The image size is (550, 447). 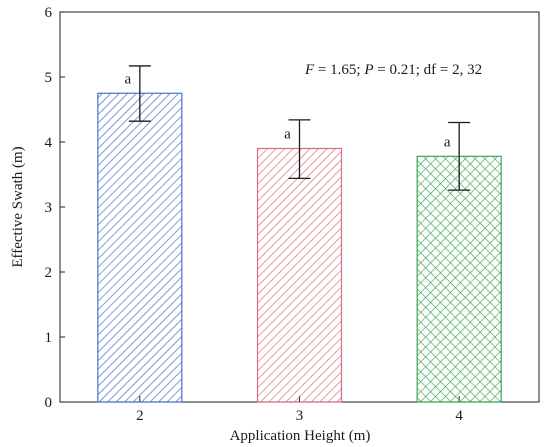 I want to click on f-value: = 1.65;, so click(x=339, y=70).